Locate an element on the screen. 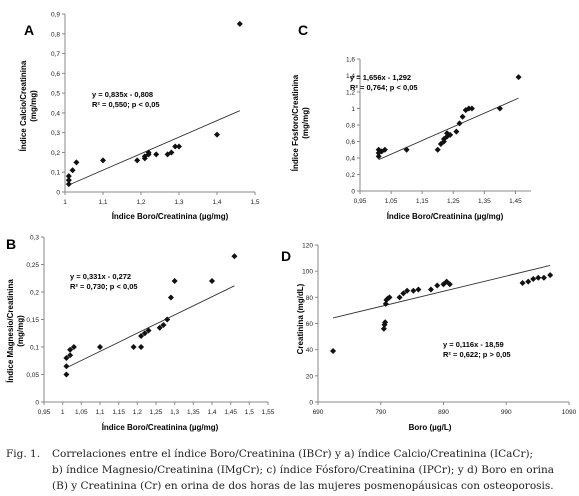 Image resolution: width=579 pixels, height=496 pixels. chart-d-x-tick-label: 690 is located at coordinates (318, 412).